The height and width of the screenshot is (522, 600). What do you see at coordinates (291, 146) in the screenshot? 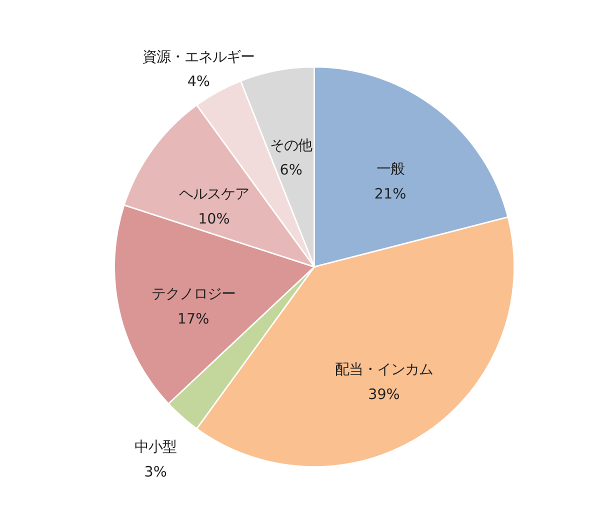
I see `slice-label: その他` at bounding box center [291, 146].